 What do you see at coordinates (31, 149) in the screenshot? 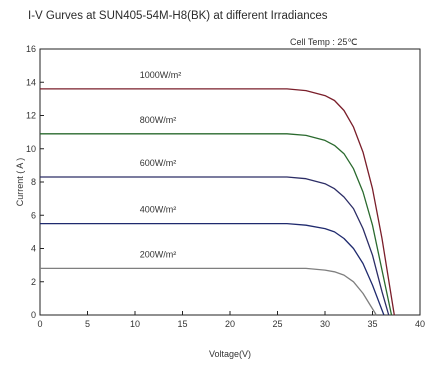
I see `y-tick-label: 10` at bounding box center [31, 149].